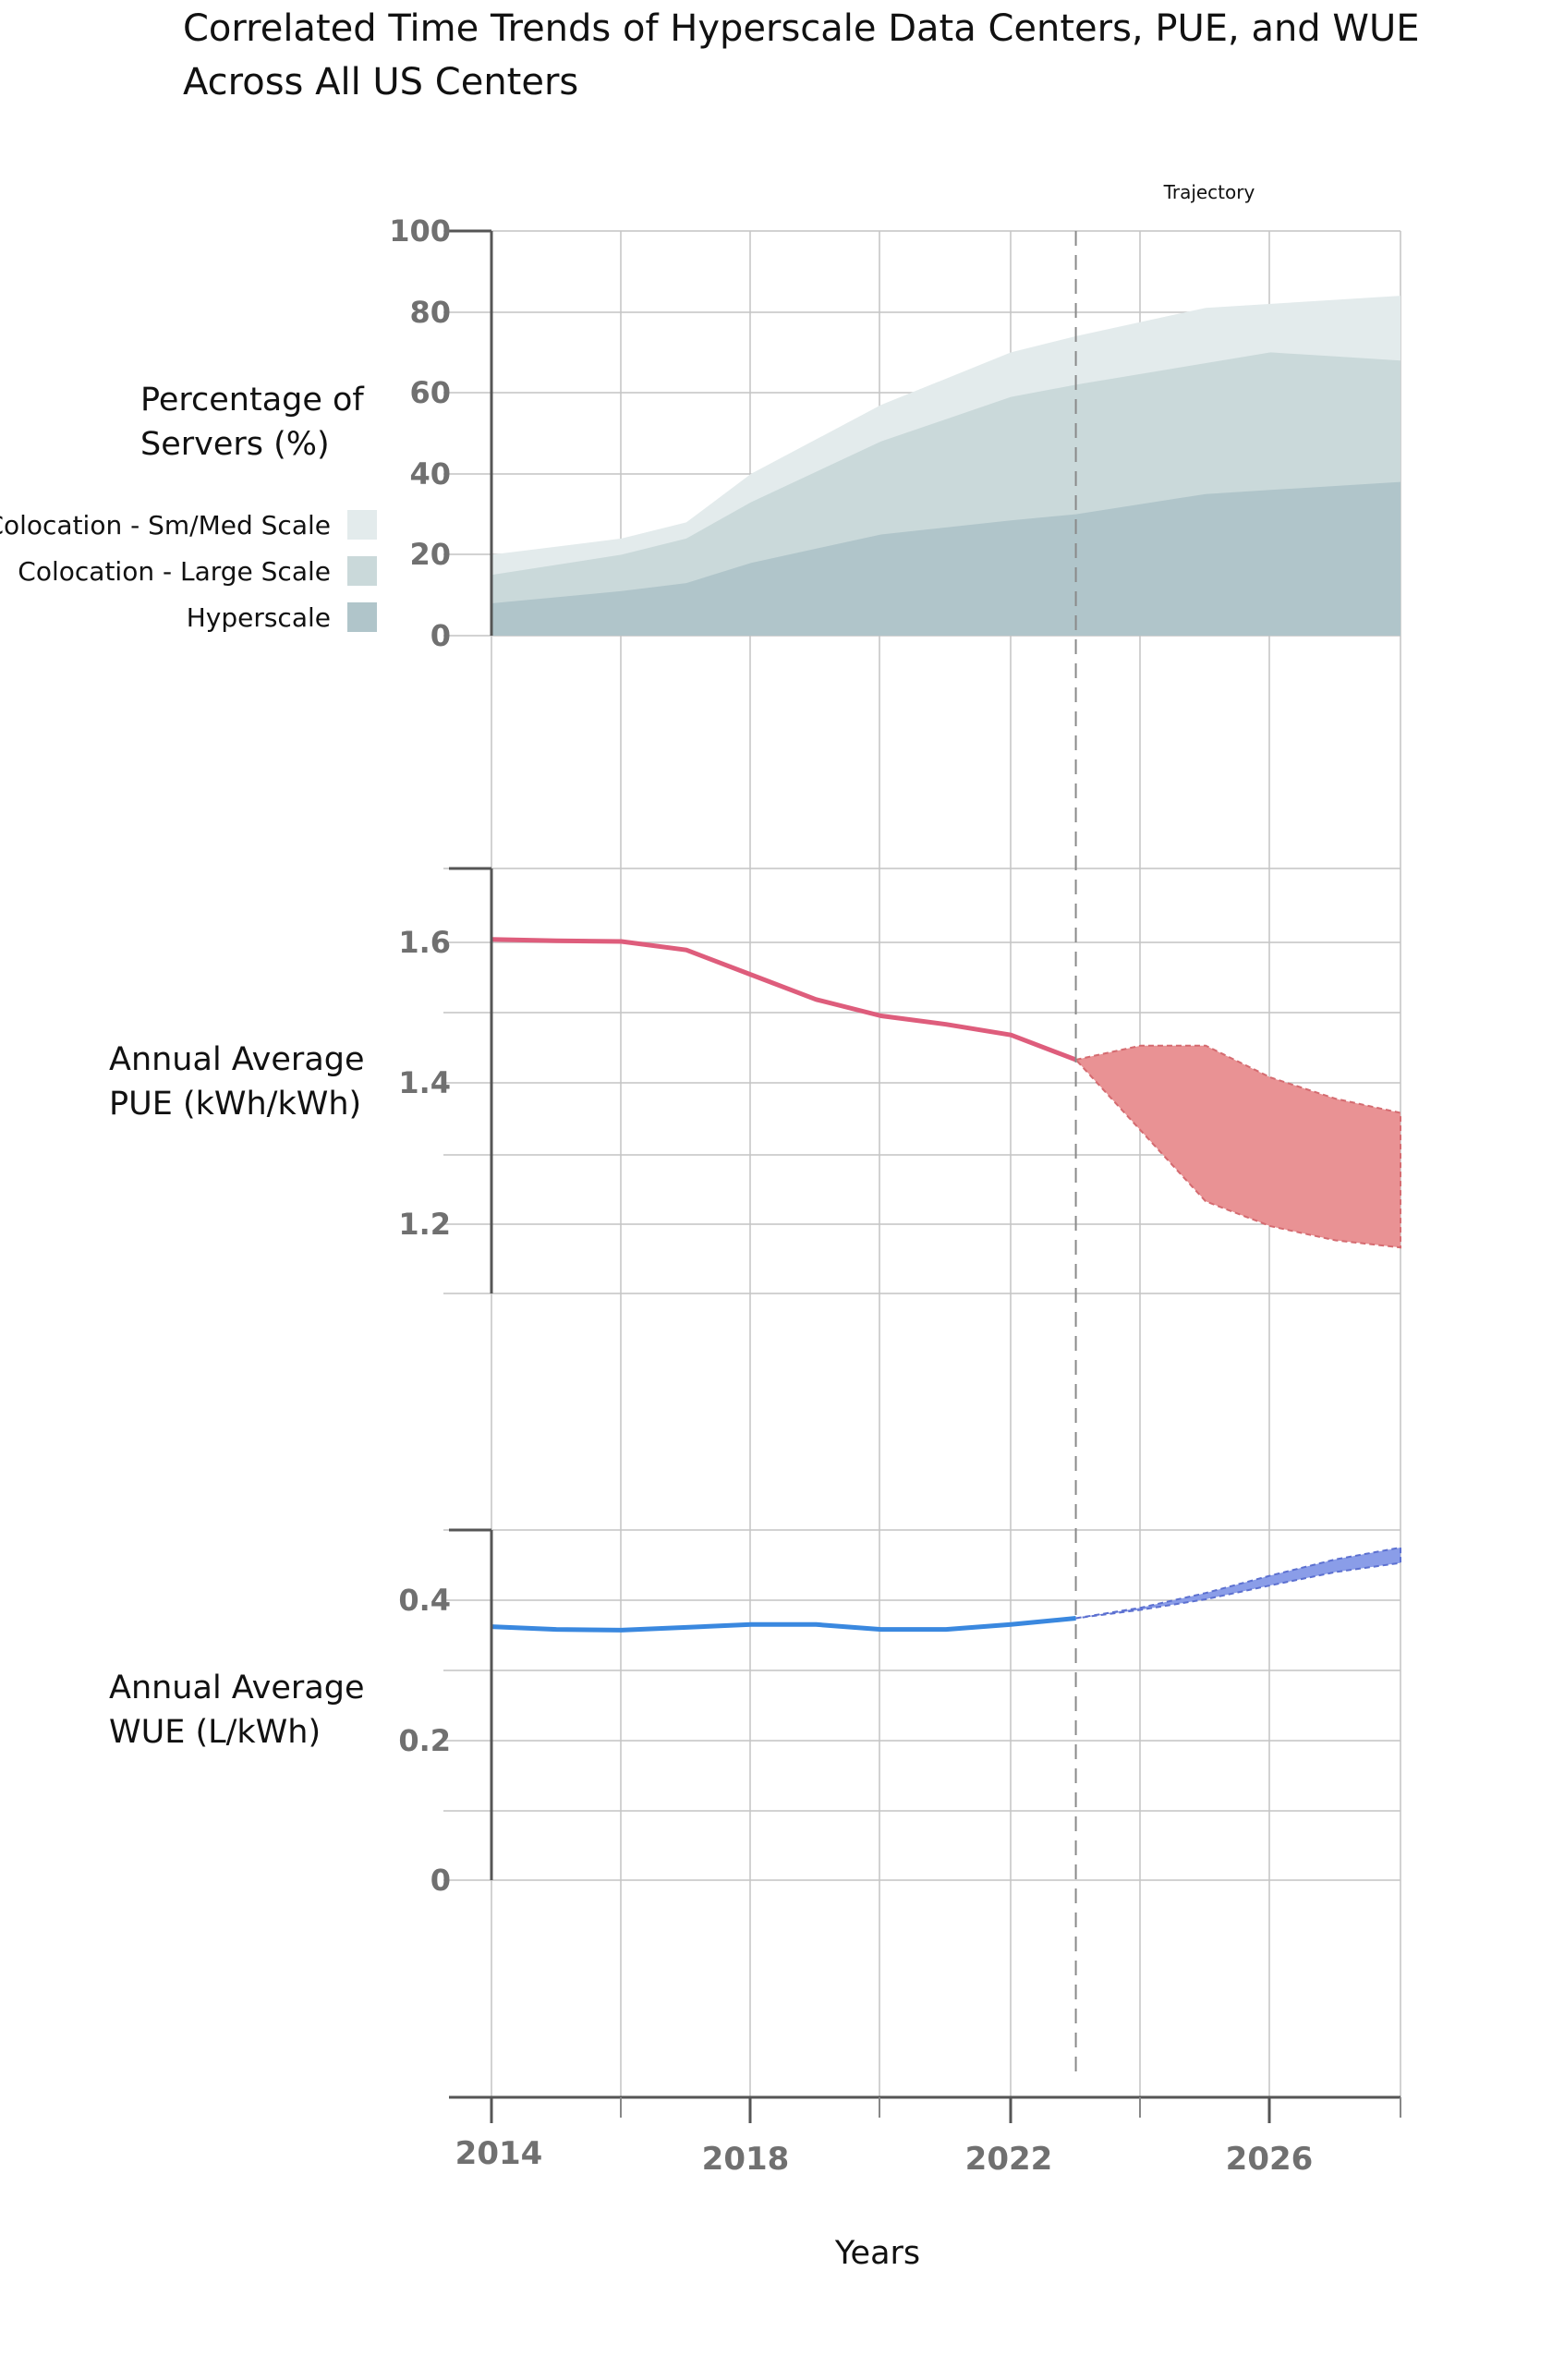 The height and width of the screenshot is (2380, 1552). I want to click on y-tick-label: 1.4, so click(424, 1082).